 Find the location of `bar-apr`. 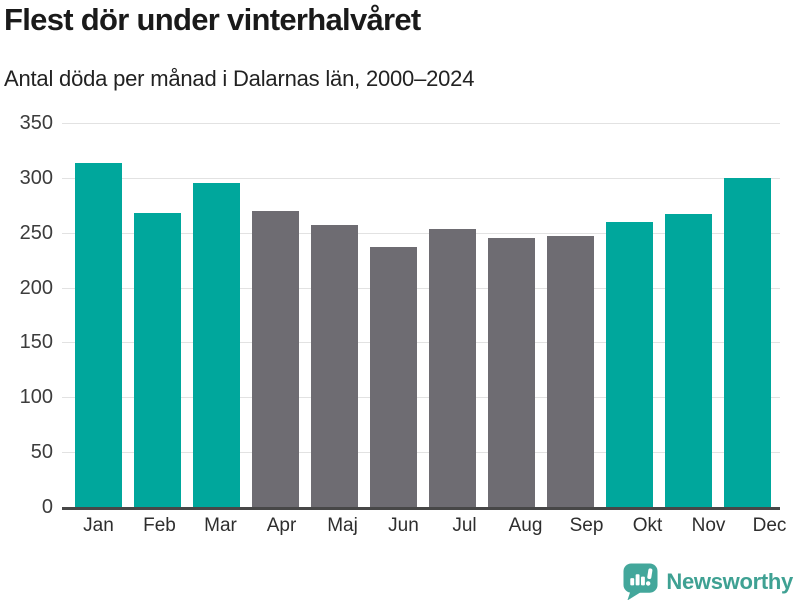

bar-apr is located at coordinates (275, 358).